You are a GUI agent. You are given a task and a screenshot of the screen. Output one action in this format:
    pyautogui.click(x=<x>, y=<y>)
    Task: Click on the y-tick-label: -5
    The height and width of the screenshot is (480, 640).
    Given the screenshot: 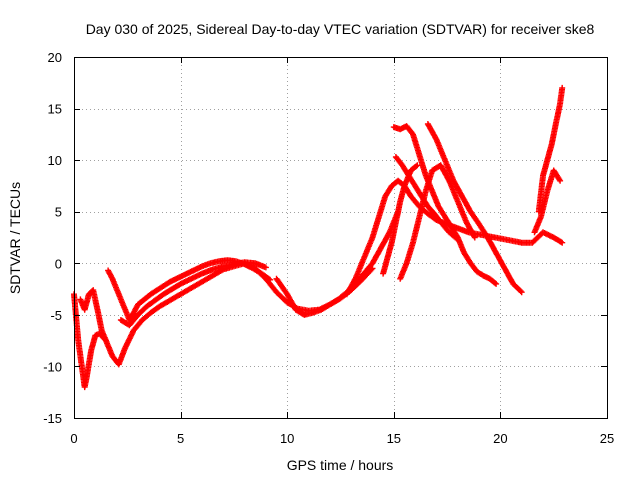 What is the action you would take?
    pyautogui.click(x=56, y=315)
    